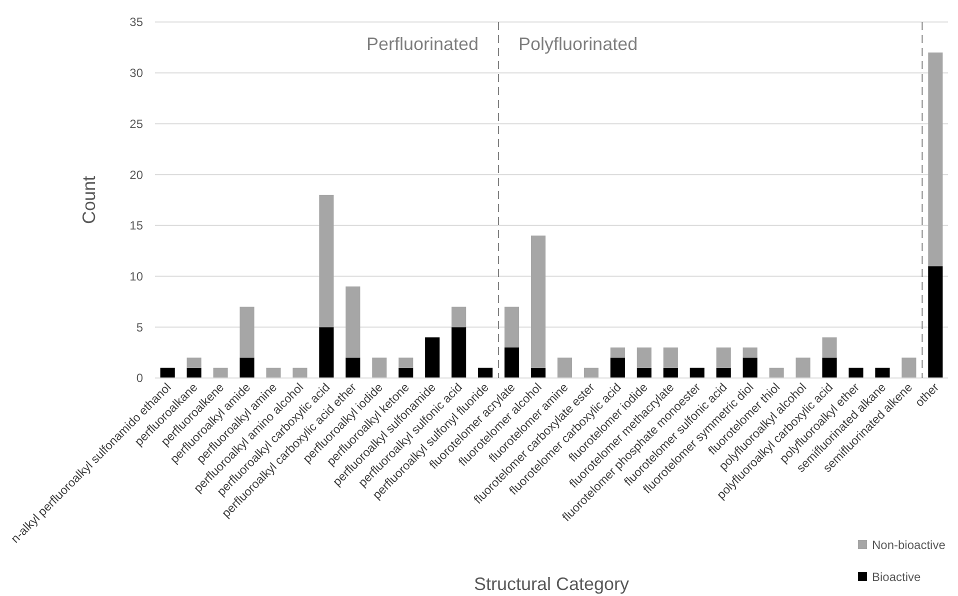 This screenshot has width=958, height=596. Describe the element at coordinates (578, 44) in the screenshot. I see `annotation: Polyfluorinated` at that location.